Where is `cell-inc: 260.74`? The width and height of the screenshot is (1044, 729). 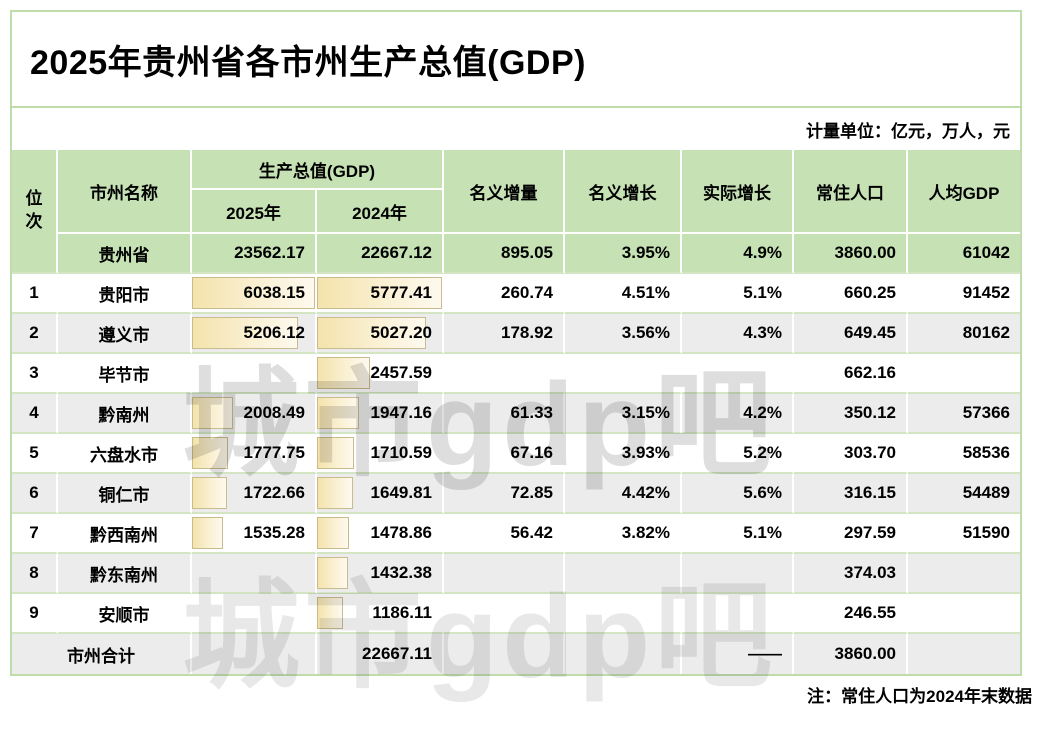
cell-inc: 260.74 is located at coordinates (504, 294).